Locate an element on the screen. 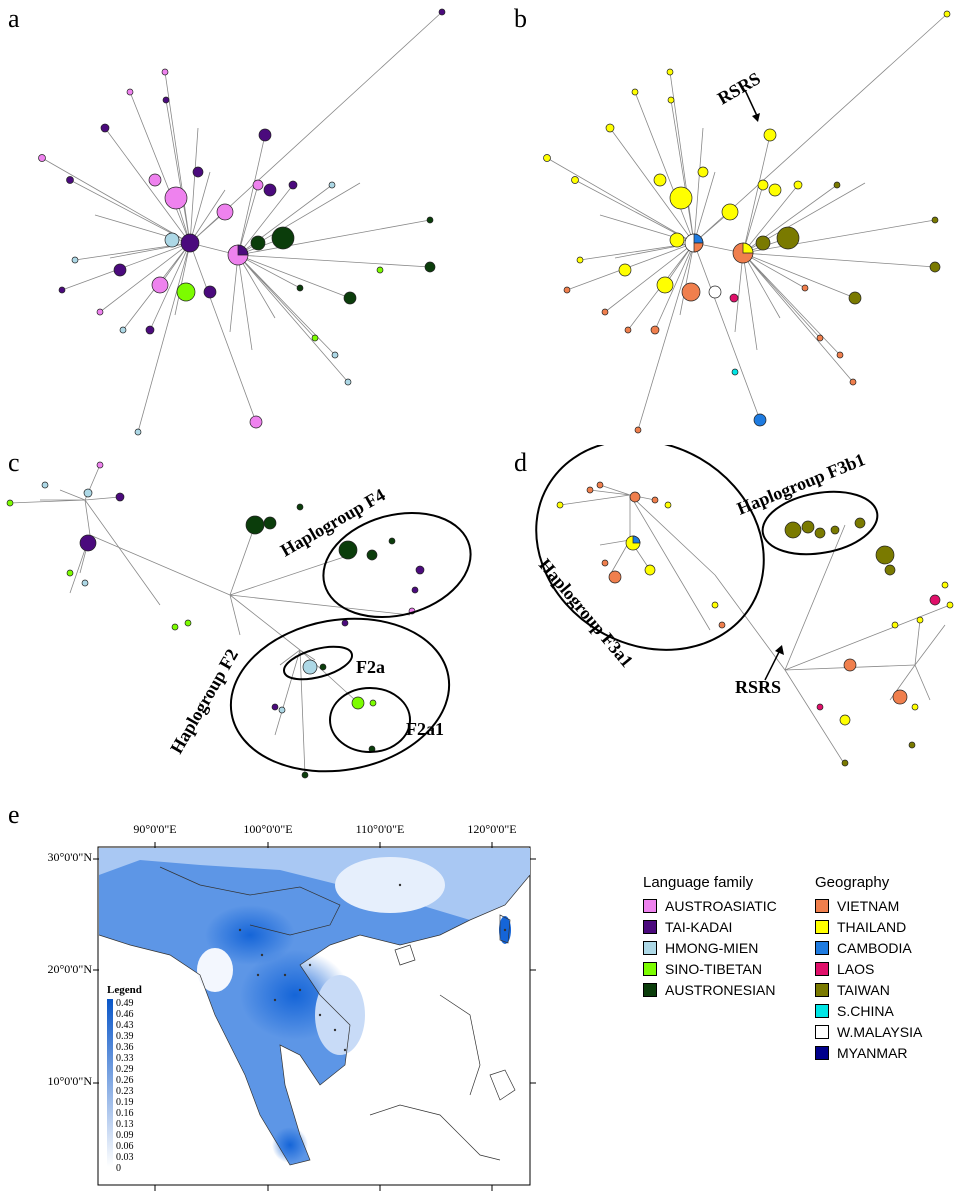 The width and height of the screenshot is (975, 1200). panel-label-e: e is located at coordinates (14, 814).